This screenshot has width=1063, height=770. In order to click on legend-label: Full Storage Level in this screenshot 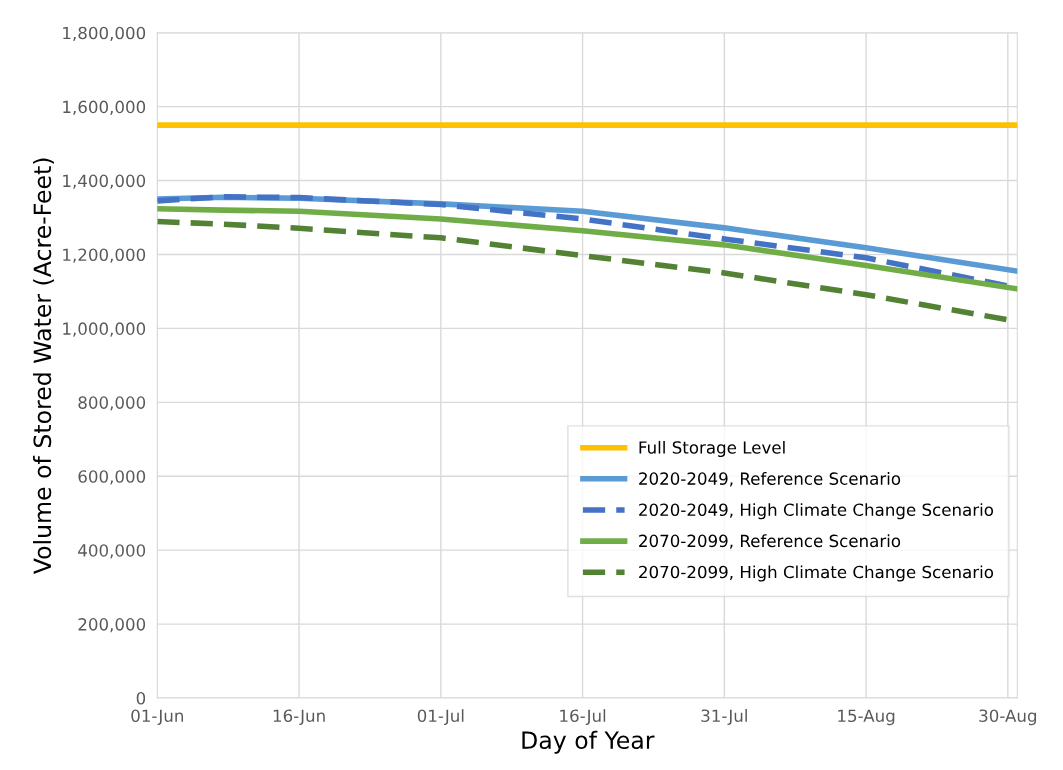, I will do `click(712, 449)`.